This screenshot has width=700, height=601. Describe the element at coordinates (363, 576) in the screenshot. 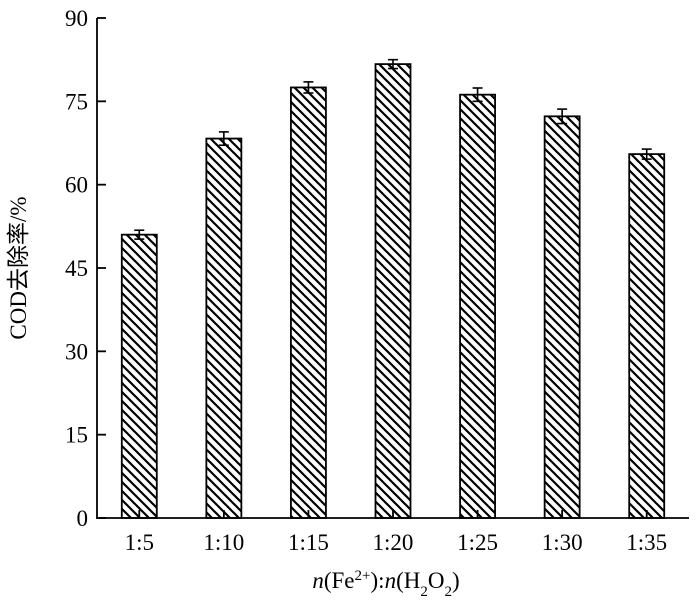

I see `x-title-sup: 2+` at that location.